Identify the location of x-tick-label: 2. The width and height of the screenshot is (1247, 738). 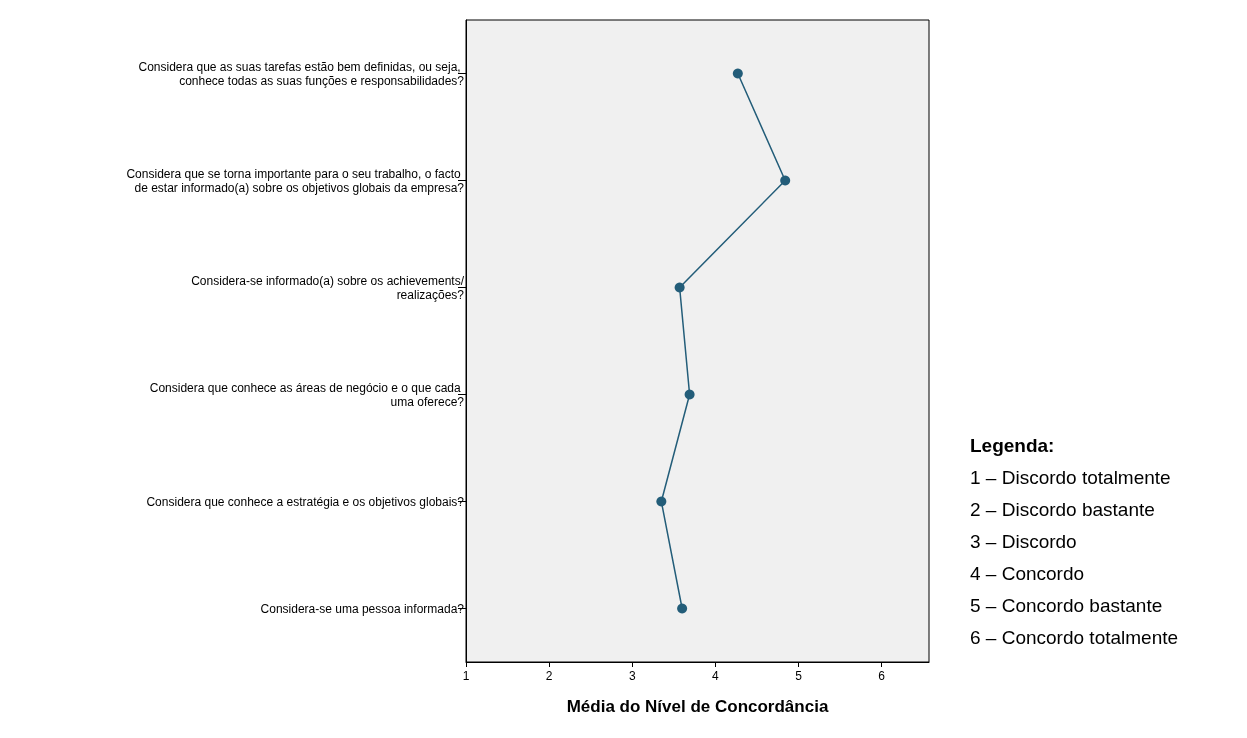
(549, 676).